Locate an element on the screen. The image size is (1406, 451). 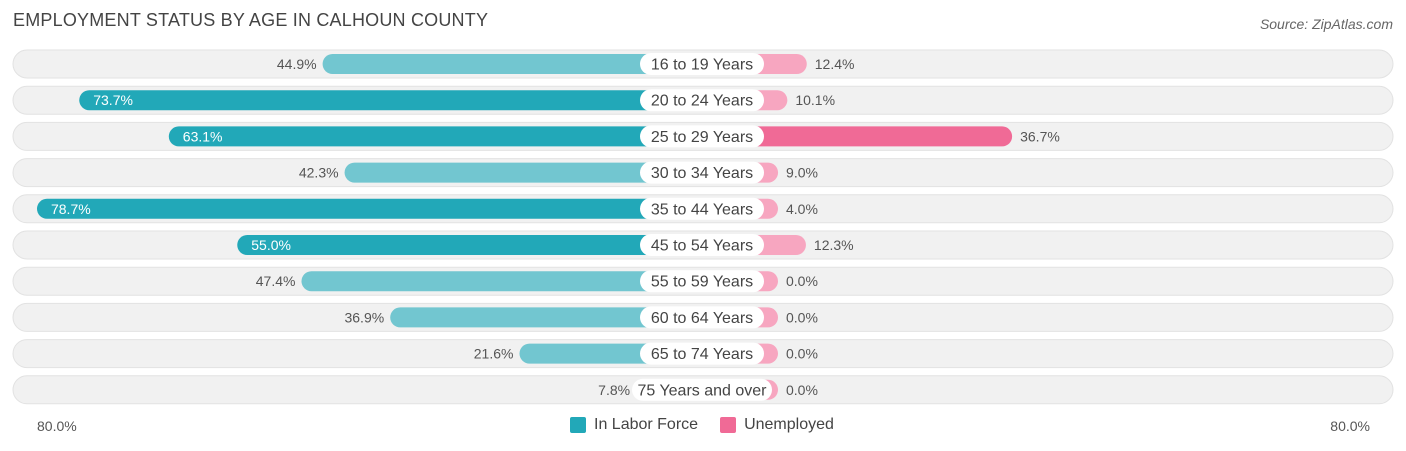
labor-value-label: 42.3% is located at coordinates (319, 173).